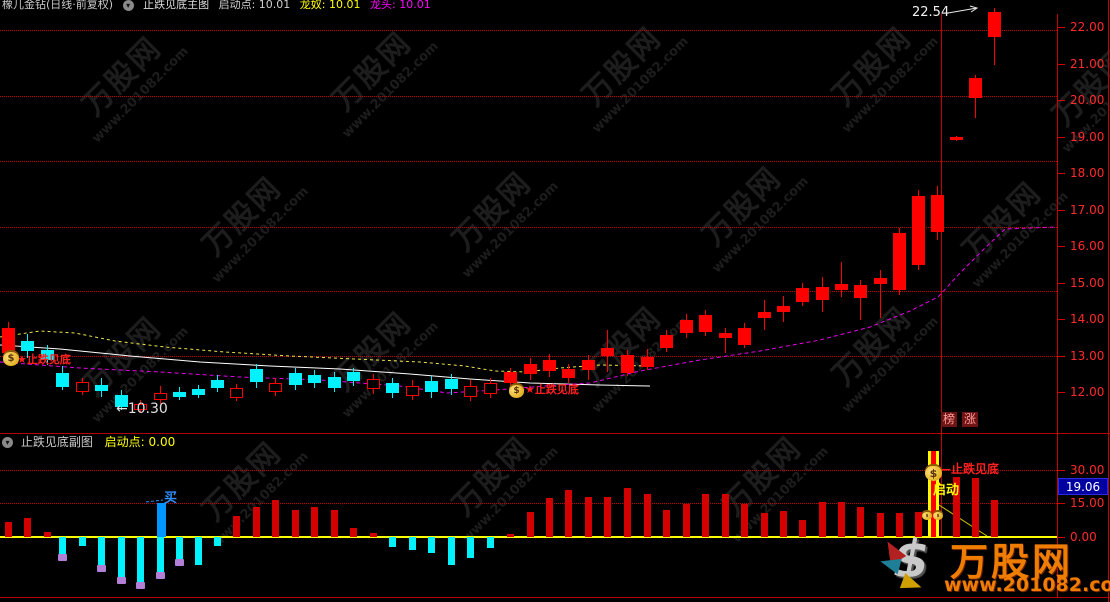 The height and width of the screenshot is (602, 1110). I want to click on price-label: 21.00, so click(1087, 64).